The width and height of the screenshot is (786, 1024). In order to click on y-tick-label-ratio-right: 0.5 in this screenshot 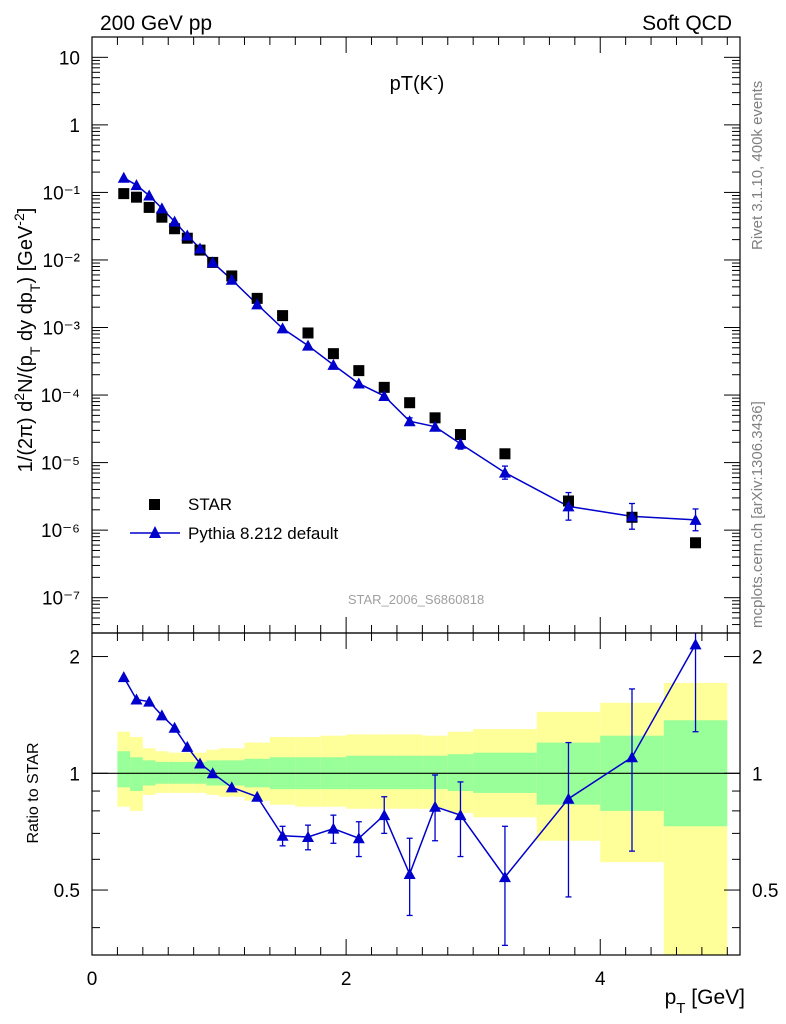, I will do `click(765, 891)`.